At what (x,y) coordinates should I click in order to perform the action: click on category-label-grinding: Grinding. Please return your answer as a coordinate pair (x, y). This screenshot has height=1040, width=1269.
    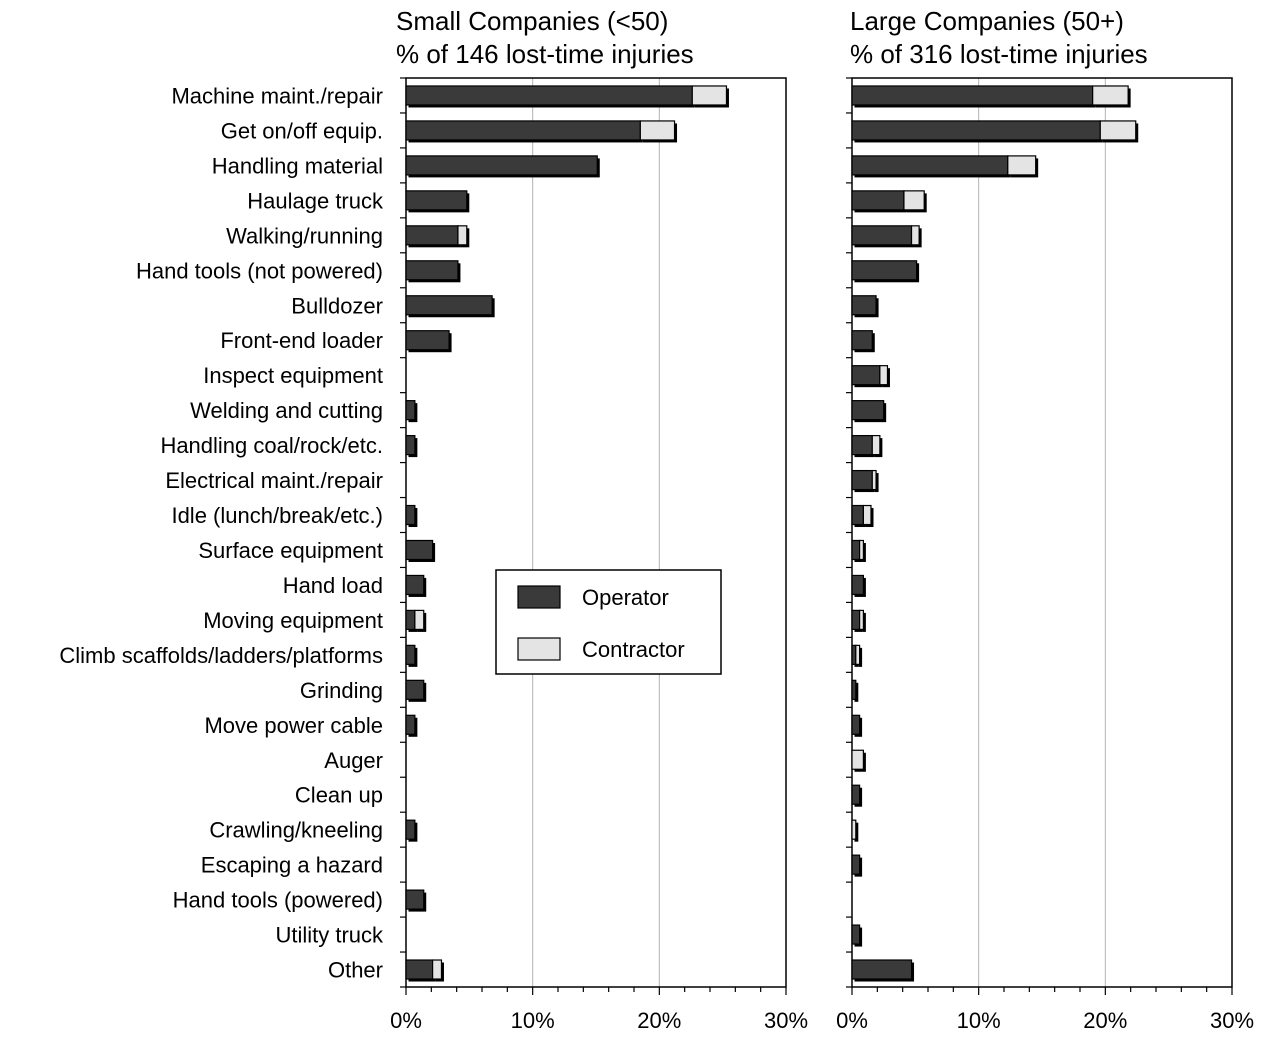
    Looking at the image, I should click on (341, 690).